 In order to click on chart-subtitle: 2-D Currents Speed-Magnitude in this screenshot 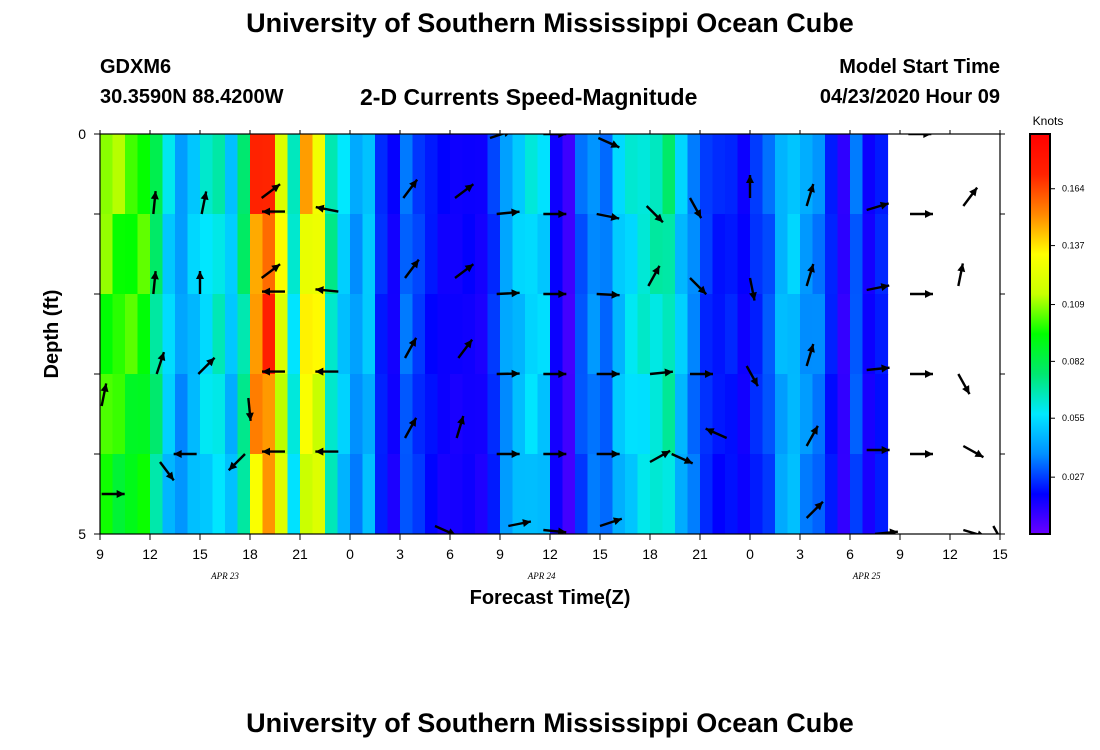, I will do `click(529, 97)`.